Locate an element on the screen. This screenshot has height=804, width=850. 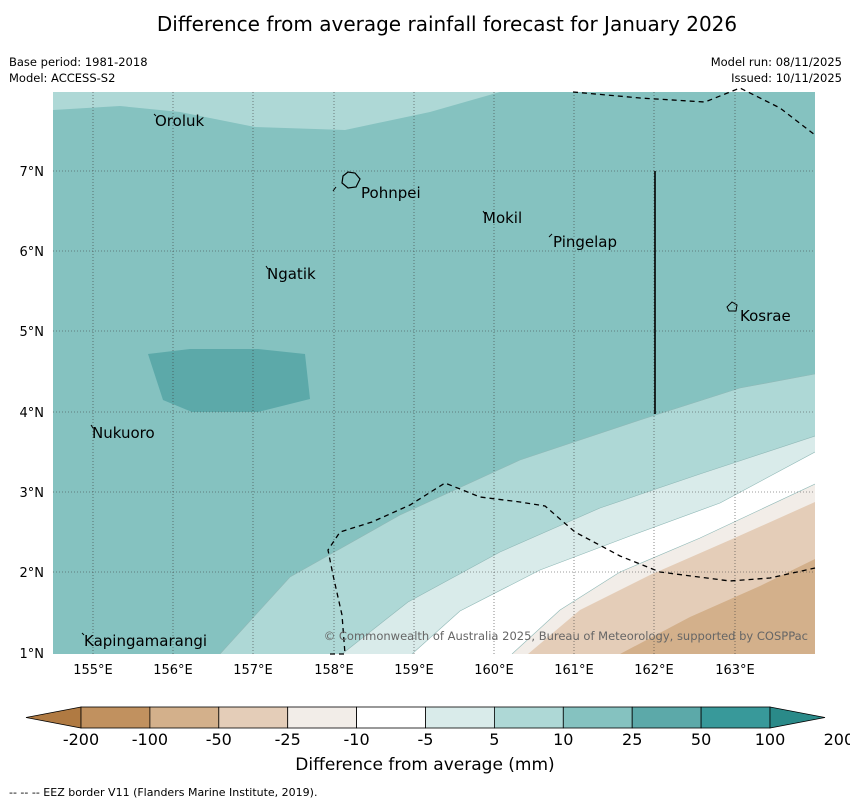
ant-atoll-mark is located at coordinates (334, 189).